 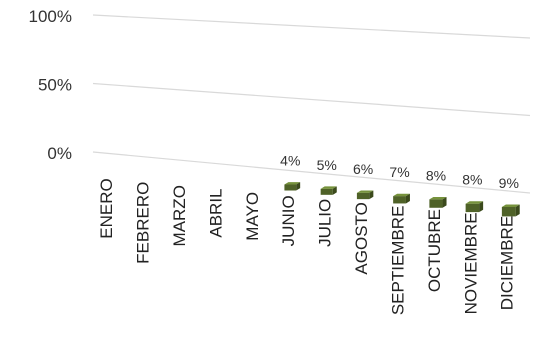 What do you see at coordinates (326, 191) in the screenshot?
I see `bar-julio` at bounding box center [326, 191].